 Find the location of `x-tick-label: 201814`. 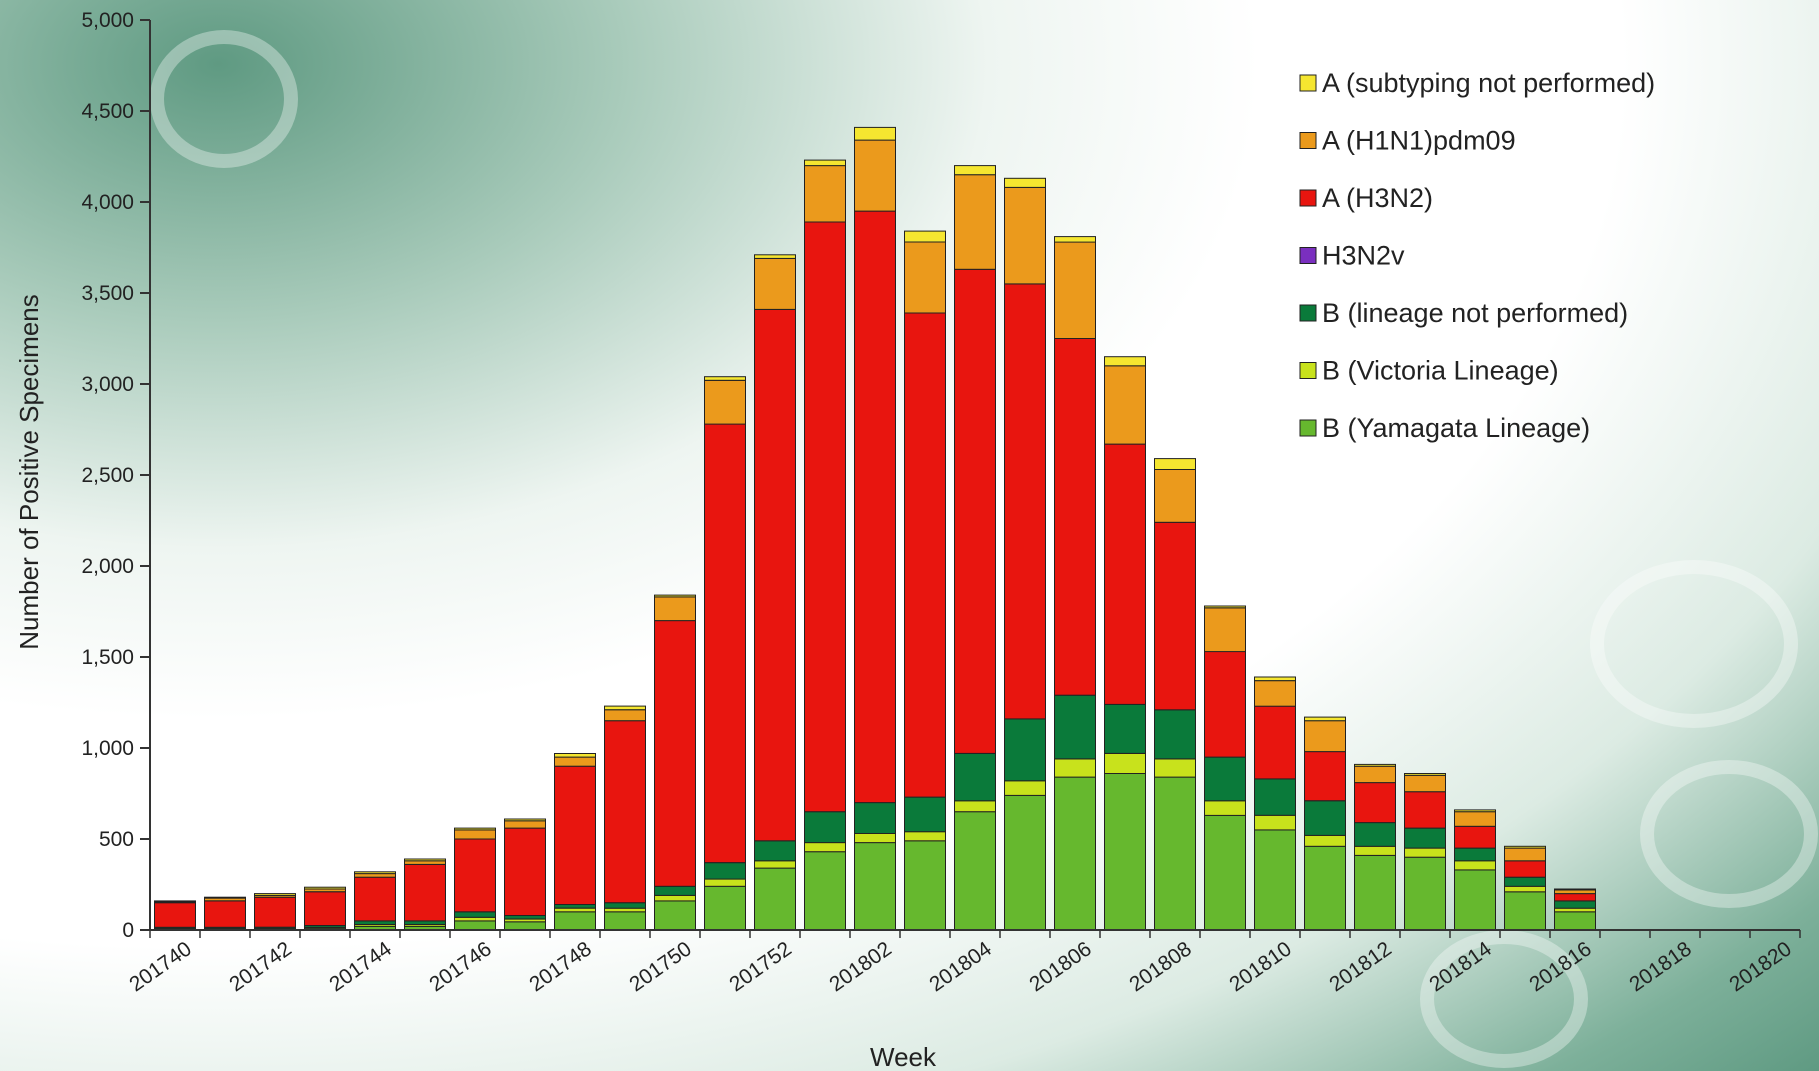

x-tick-label: 201814 is located at coordinates (1460, 966).